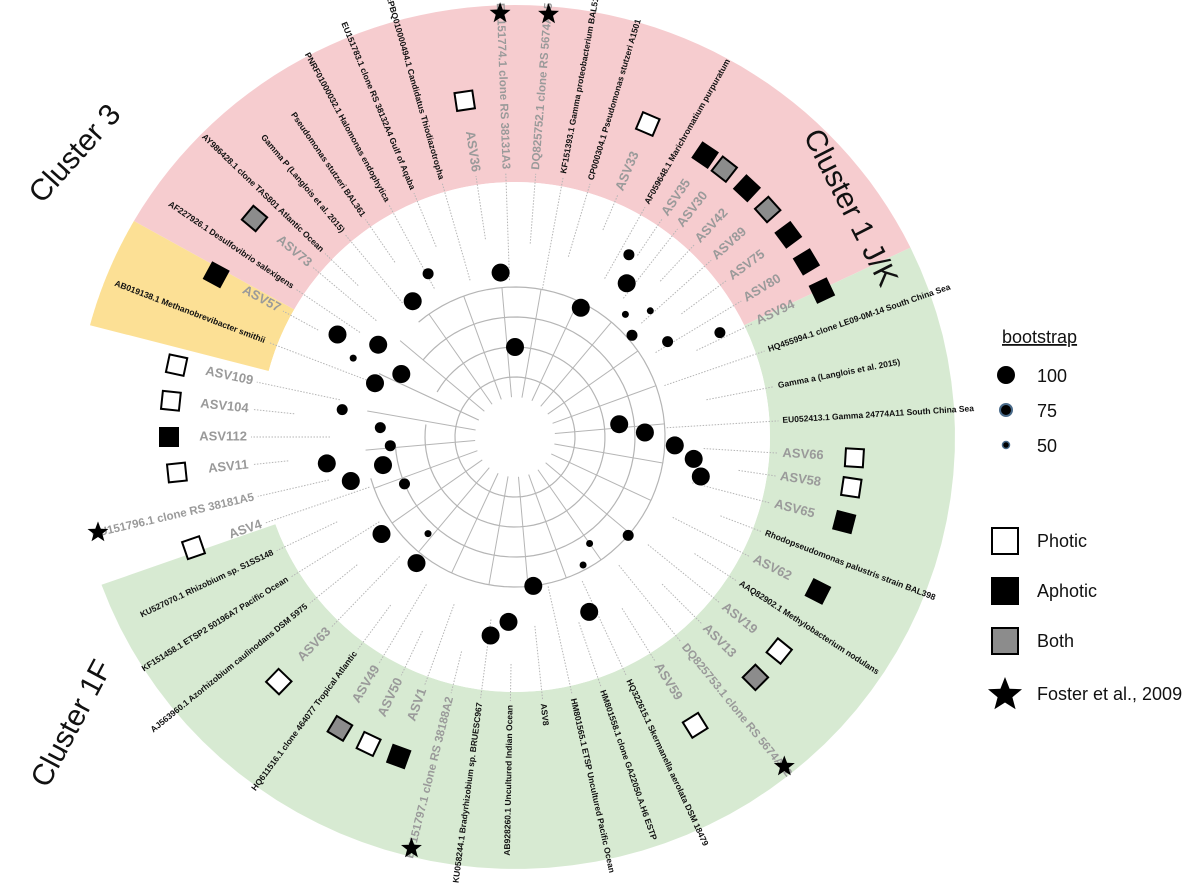 This screenshot has width=1200, height=885. What do you see at coordinates (1047, 446) in the screenshot?
I see `legend-bootstrap-50-label: 50` at bounding box center [1047, 446].